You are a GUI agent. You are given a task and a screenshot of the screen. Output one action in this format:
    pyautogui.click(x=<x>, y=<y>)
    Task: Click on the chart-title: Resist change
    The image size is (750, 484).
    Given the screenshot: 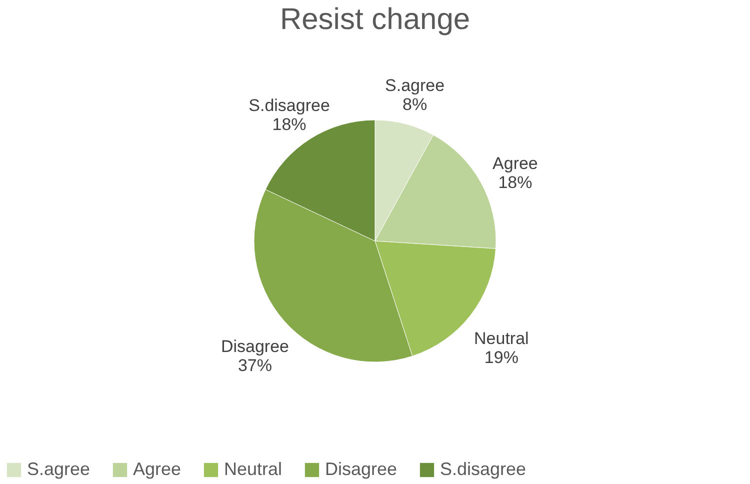 What is the action you would take?
    pyautogui.click(x=375, y=19)
    